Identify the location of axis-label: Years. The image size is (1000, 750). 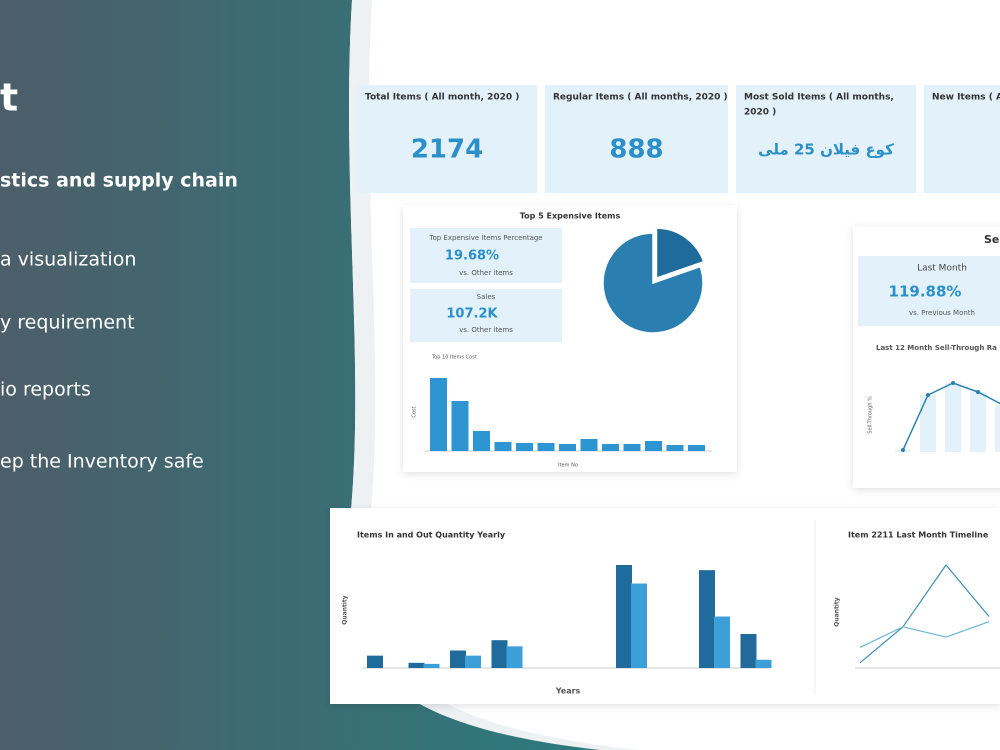
(568, 691).